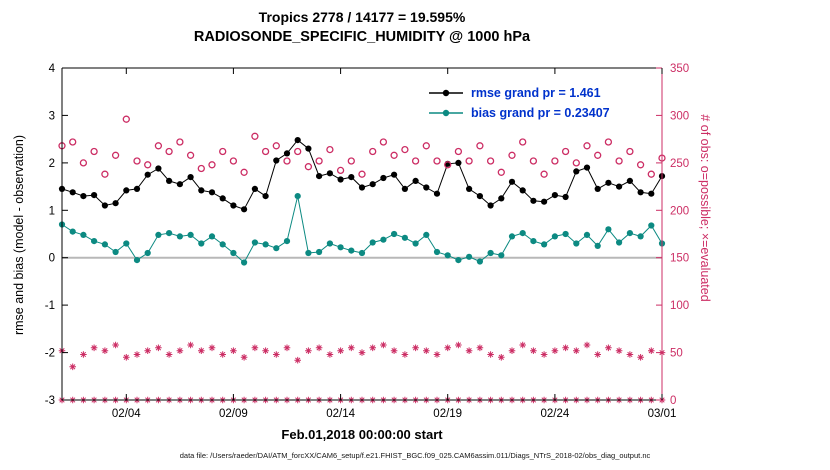 Image resolution: width=830 pixels, height=470 pixels. I want to click on legend-entry-bias: bias grand pr = 0.23407, so click(519, 113).